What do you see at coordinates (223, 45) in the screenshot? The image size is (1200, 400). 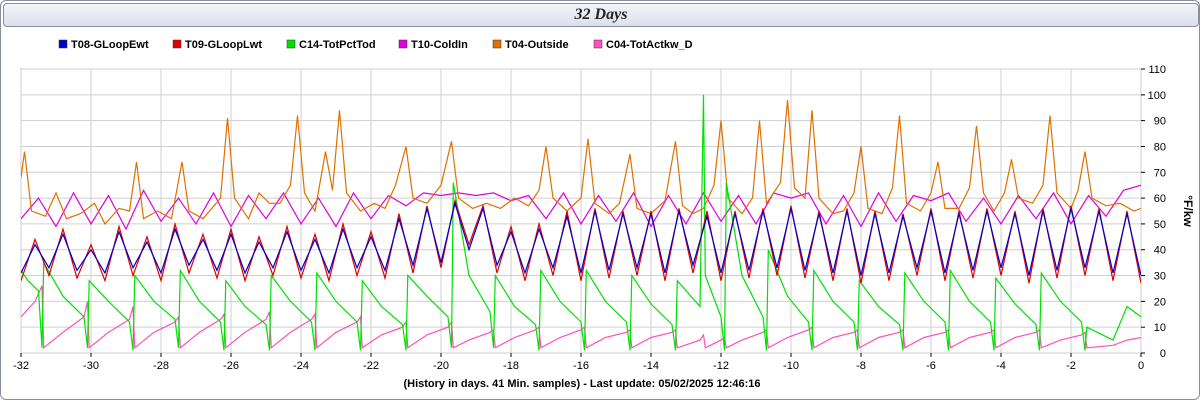 I see `legend-label: T09-GLoopLwt` at bounding box center [223, 45].